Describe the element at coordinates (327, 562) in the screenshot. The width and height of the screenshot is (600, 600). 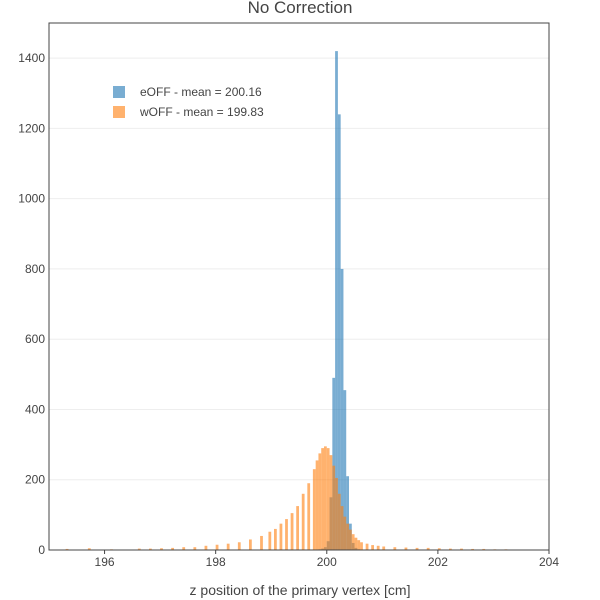
I see `x-tick-label: 200` at that location.